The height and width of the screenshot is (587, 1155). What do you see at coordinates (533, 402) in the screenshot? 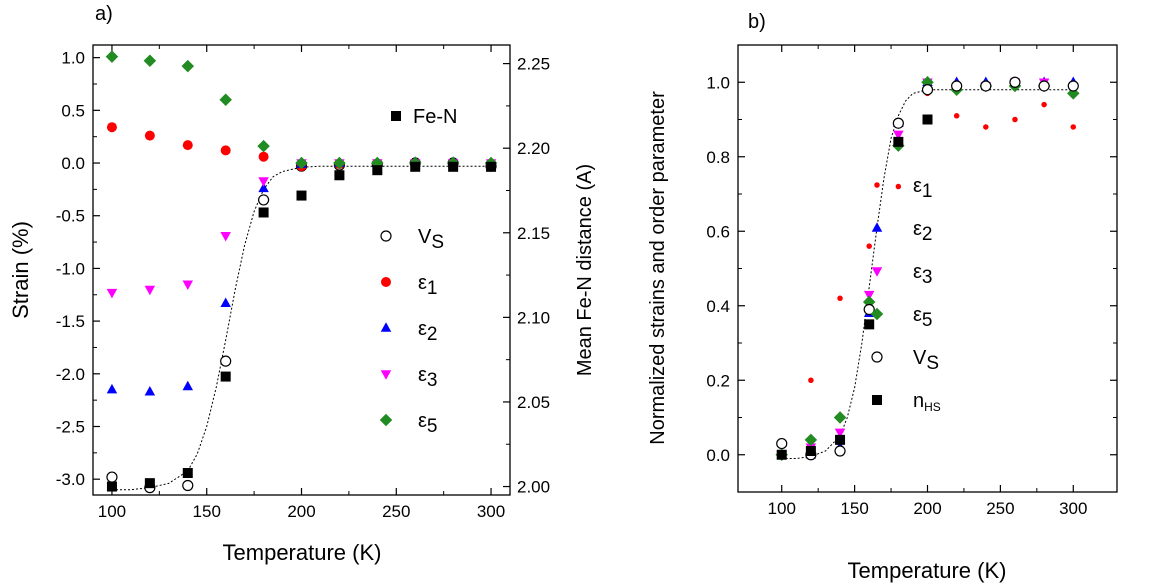
I see `y2-tick-label: 2.05` at bounding box center [533, 402].